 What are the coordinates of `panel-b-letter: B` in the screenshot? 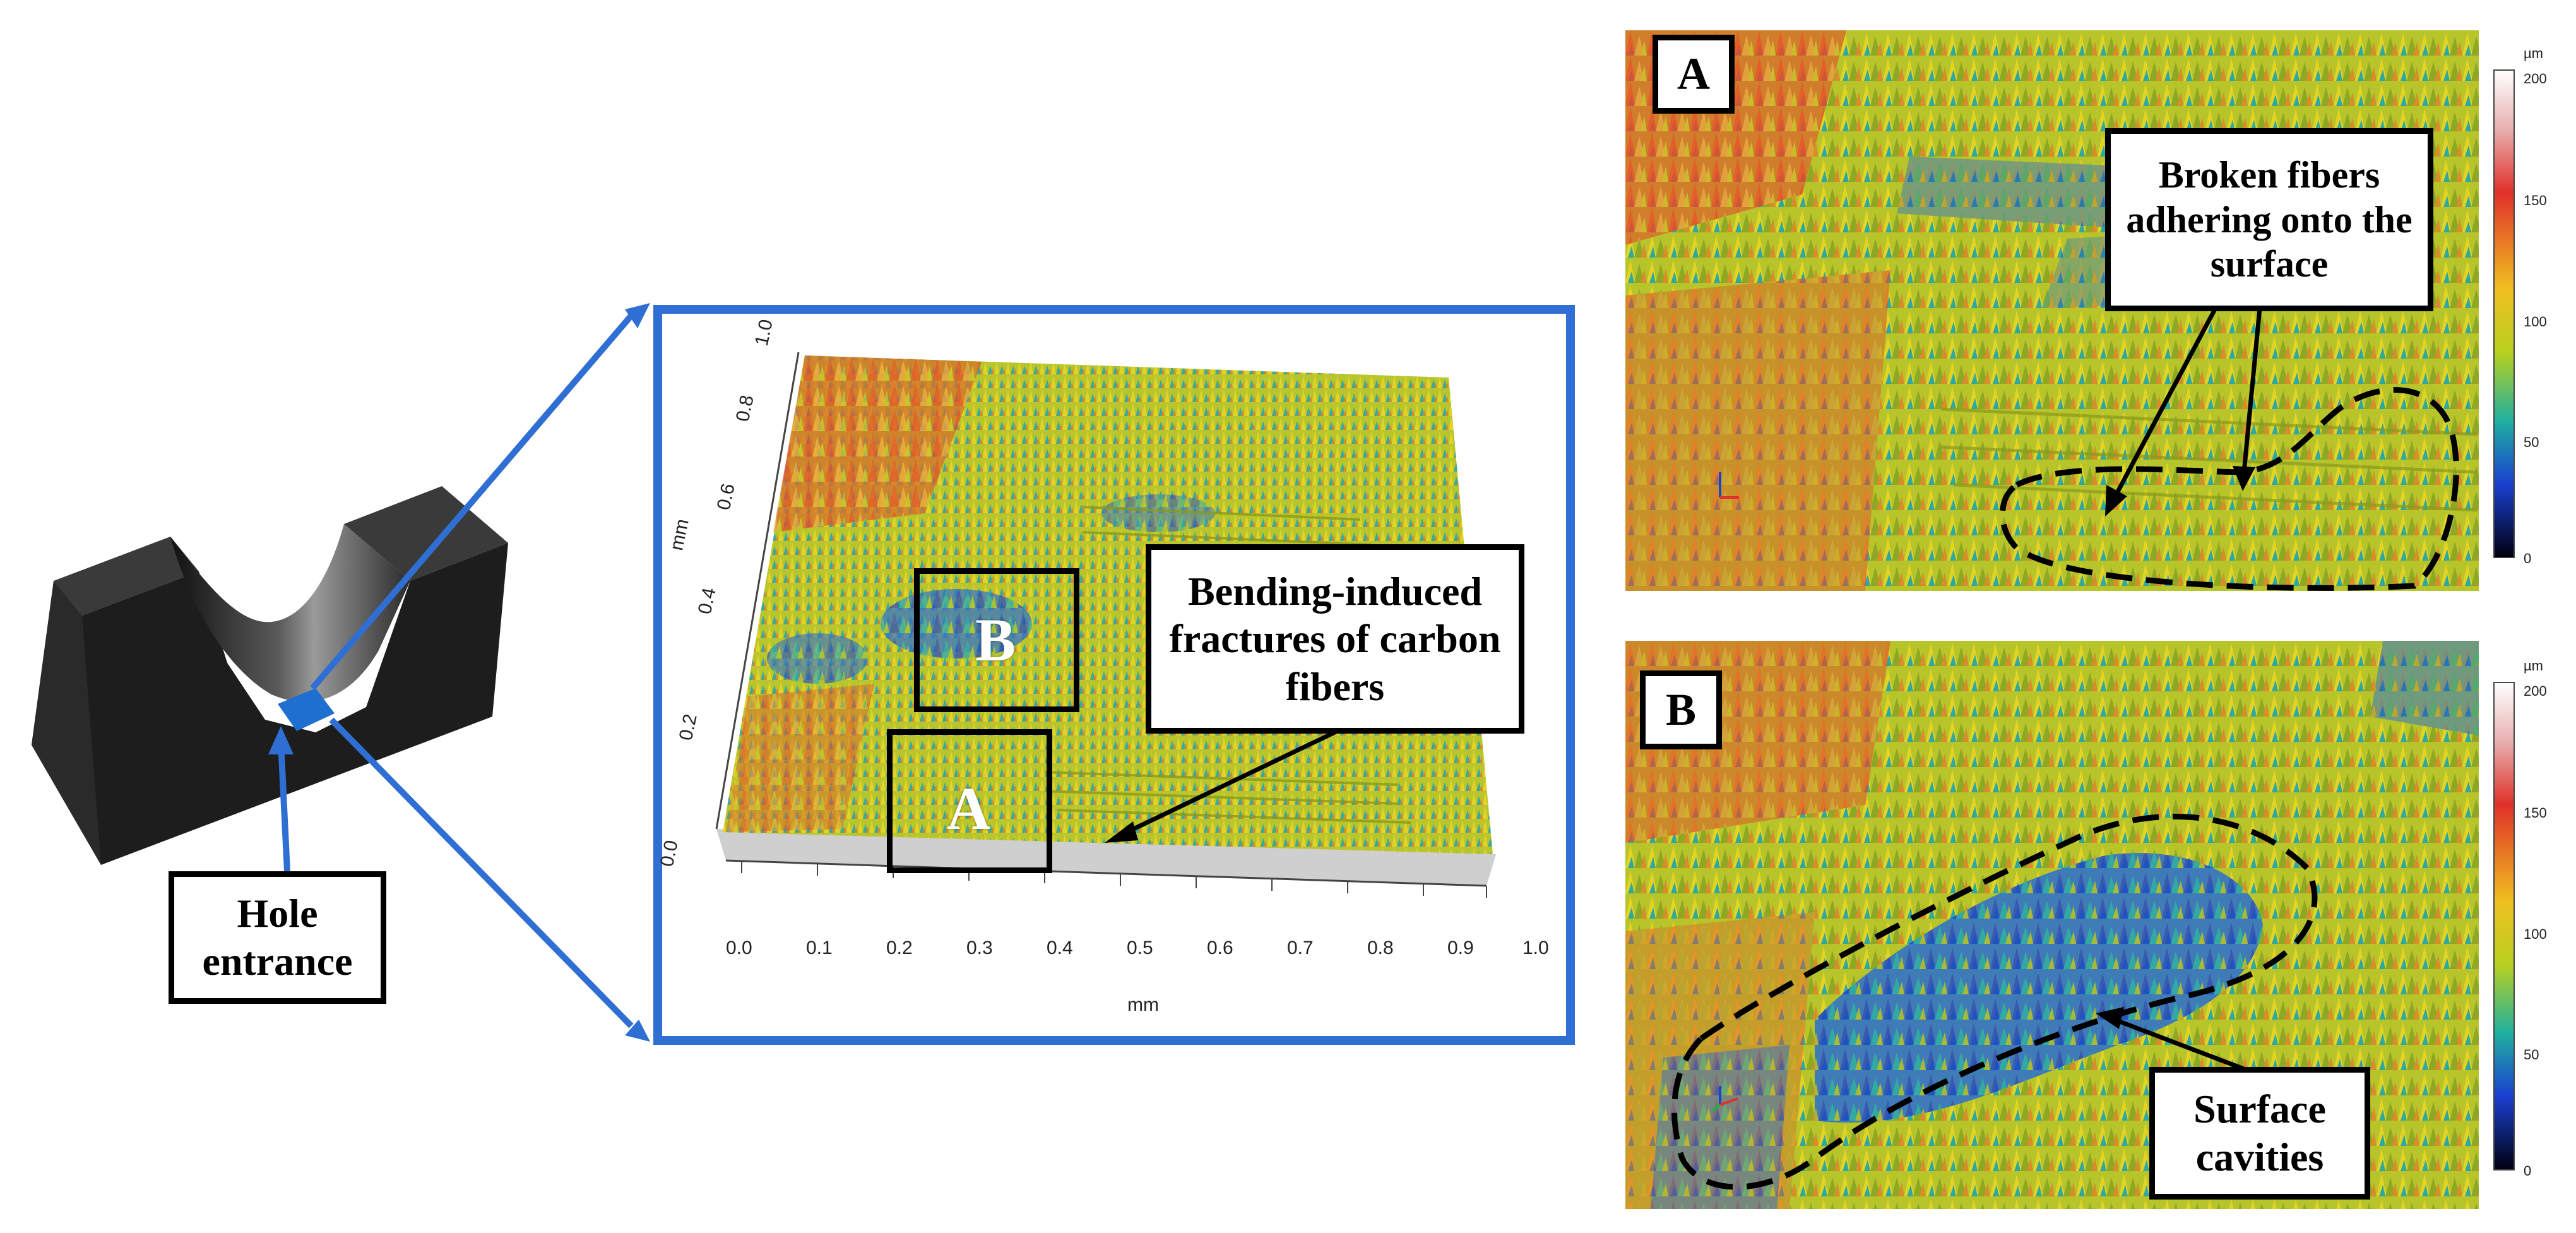 It's located at (1681, 709).